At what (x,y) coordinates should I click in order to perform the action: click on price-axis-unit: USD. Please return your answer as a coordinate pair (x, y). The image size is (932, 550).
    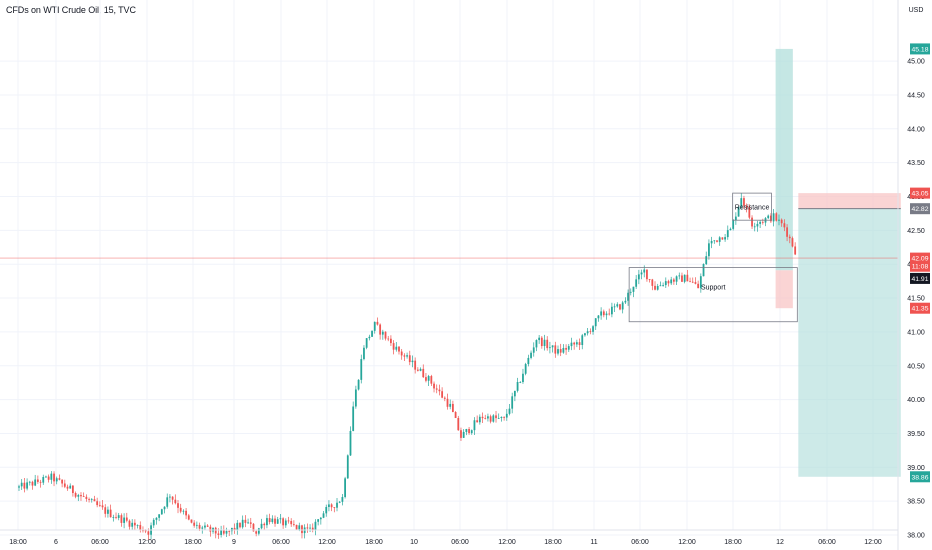
    Looking at the image, I should click on (916, 10).